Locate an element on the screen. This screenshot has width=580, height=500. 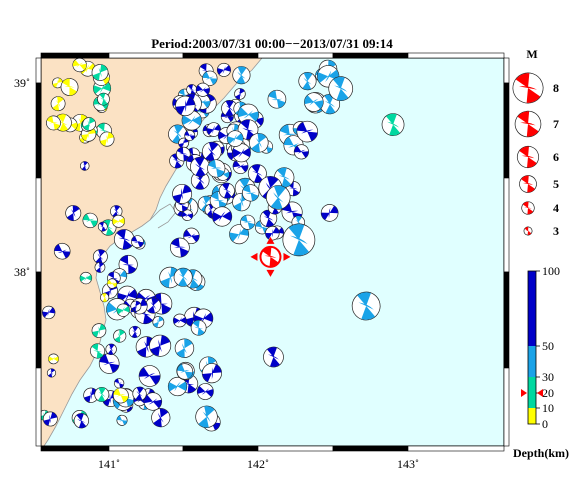
highlight-ring is located at coordinates (270, 256).